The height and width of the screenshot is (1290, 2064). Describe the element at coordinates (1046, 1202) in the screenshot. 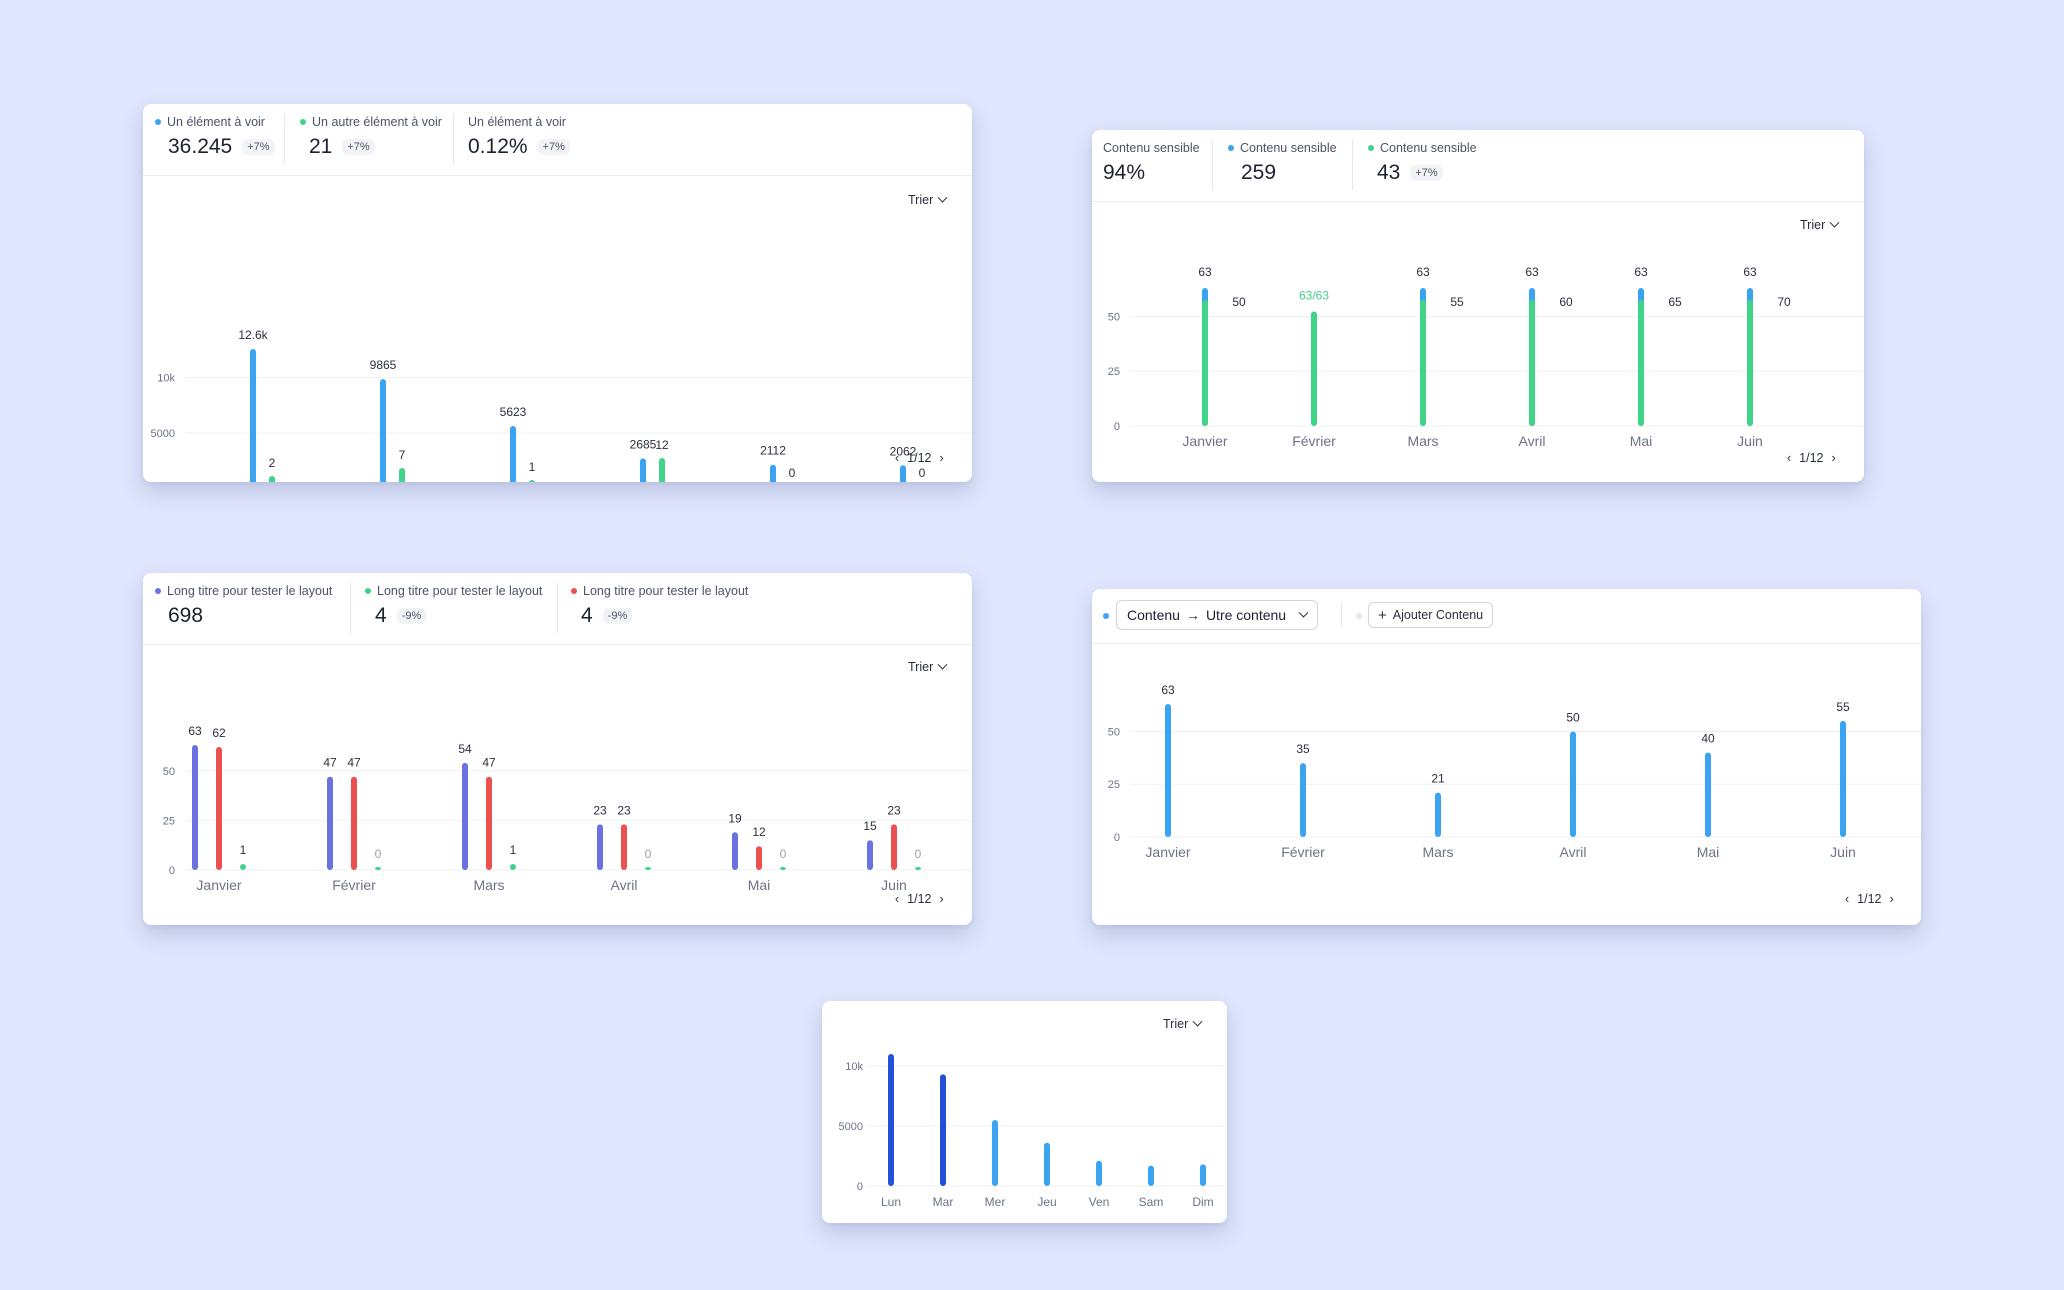

I see `x-category-label: Jeu` at that location.